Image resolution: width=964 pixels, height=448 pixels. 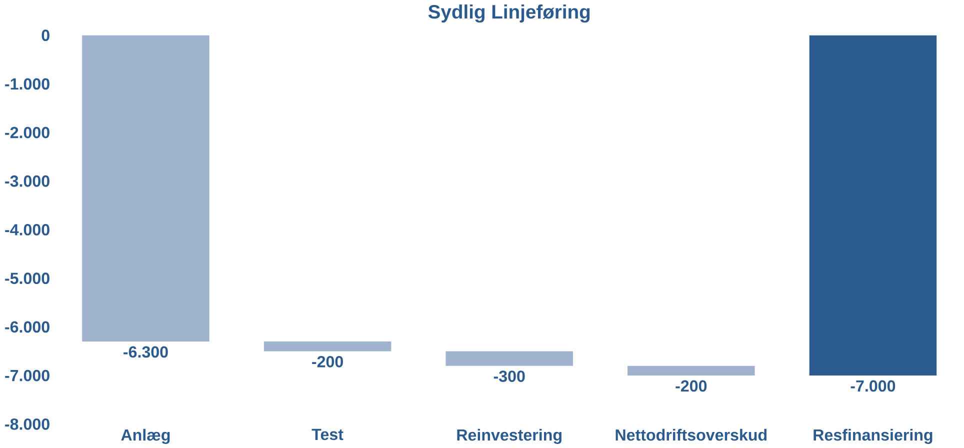 What do you see at coordinates (145, 436) in the screenshot?
I see `x-tick-label: Anlæg` at bounding box center [145, 436].